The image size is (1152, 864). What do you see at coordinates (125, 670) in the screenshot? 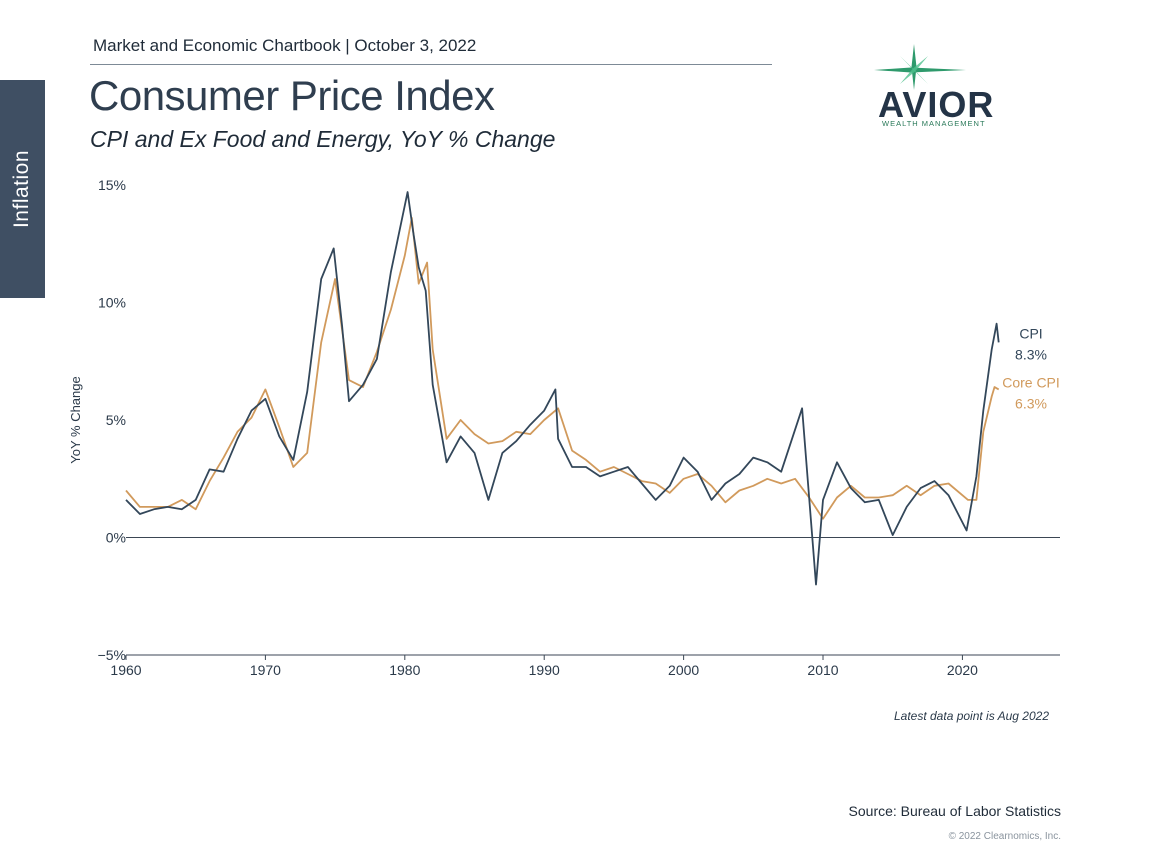
I see `x-tick-label: 1960` at bounding box center [125, 670].